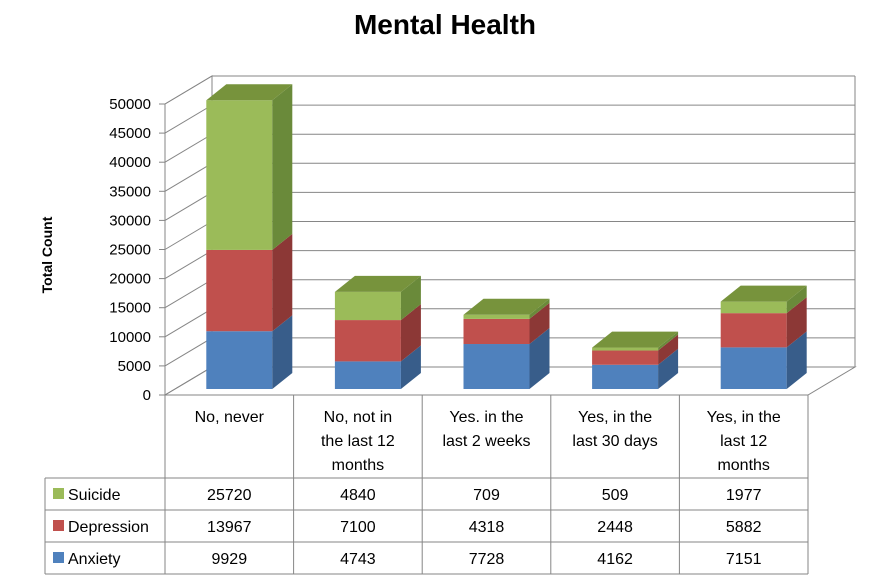  Describe the element at coordinates (130, 191) in the screenshot. I see `y-tick-label: 35000` at that location.